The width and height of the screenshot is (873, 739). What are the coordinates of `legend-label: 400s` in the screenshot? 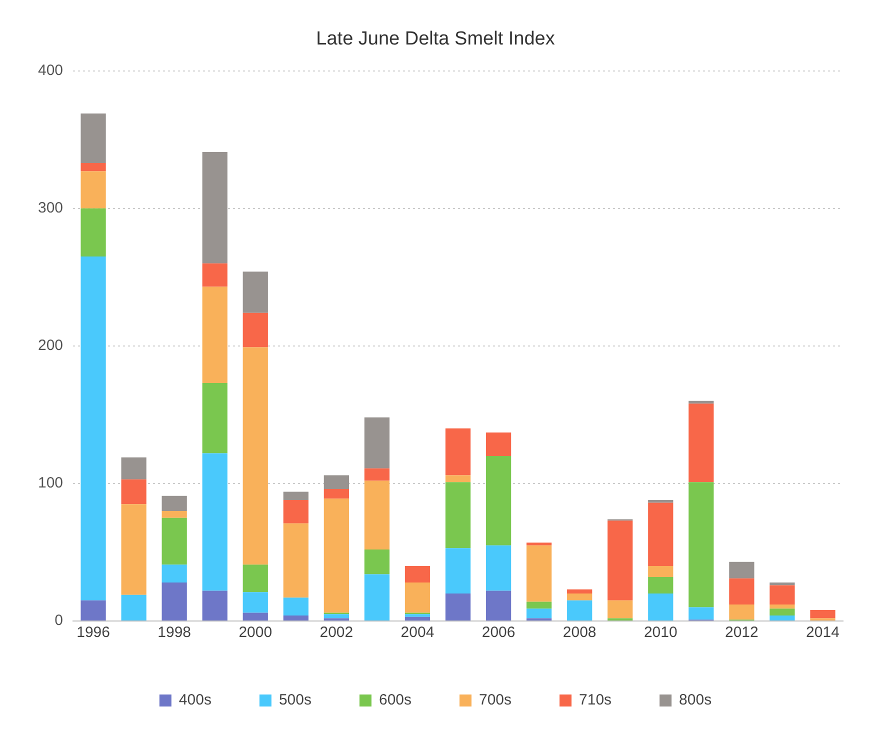 It's located at (195, 700).